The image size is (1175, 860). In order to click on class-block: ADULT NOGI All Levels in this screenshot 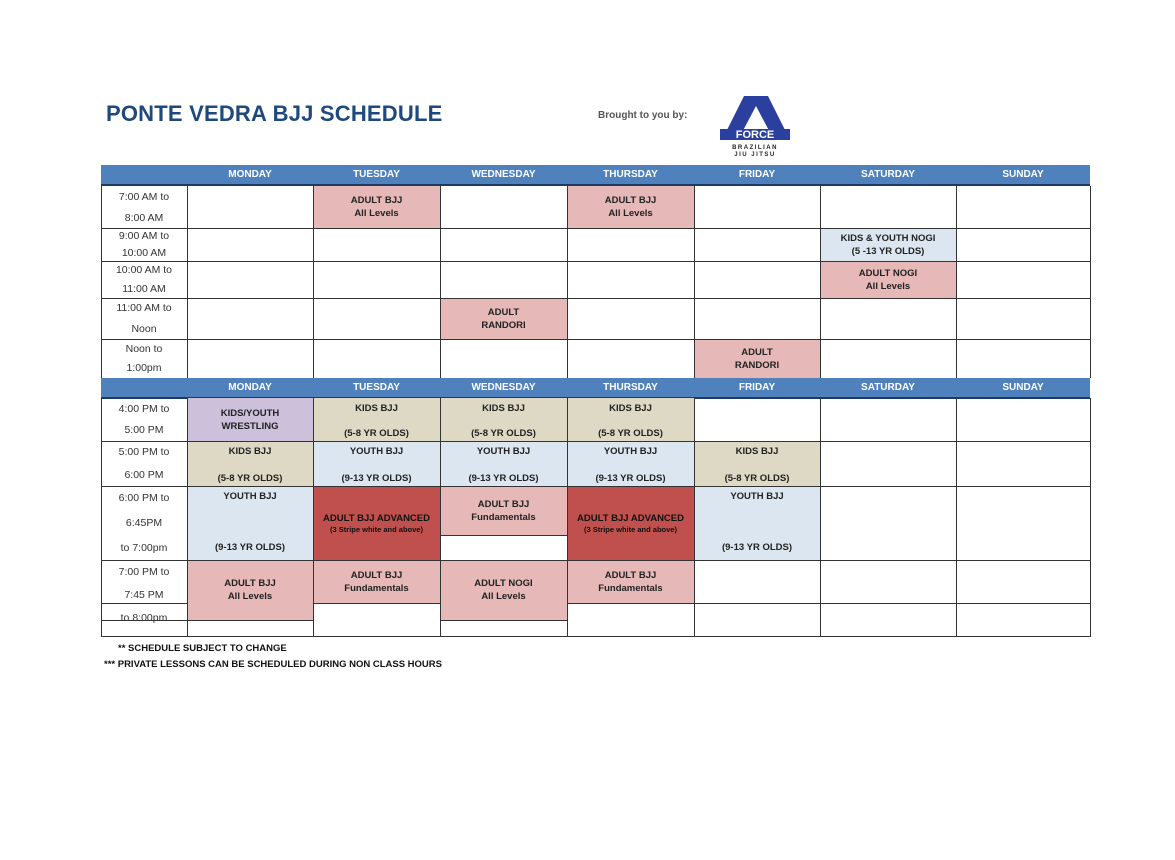, I will do `click(888, 279)`.